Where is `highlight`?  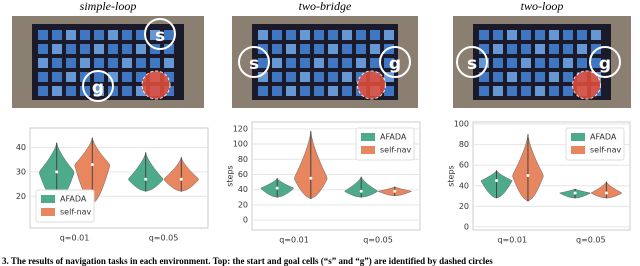 highlight is located at coordinates (586, 85).